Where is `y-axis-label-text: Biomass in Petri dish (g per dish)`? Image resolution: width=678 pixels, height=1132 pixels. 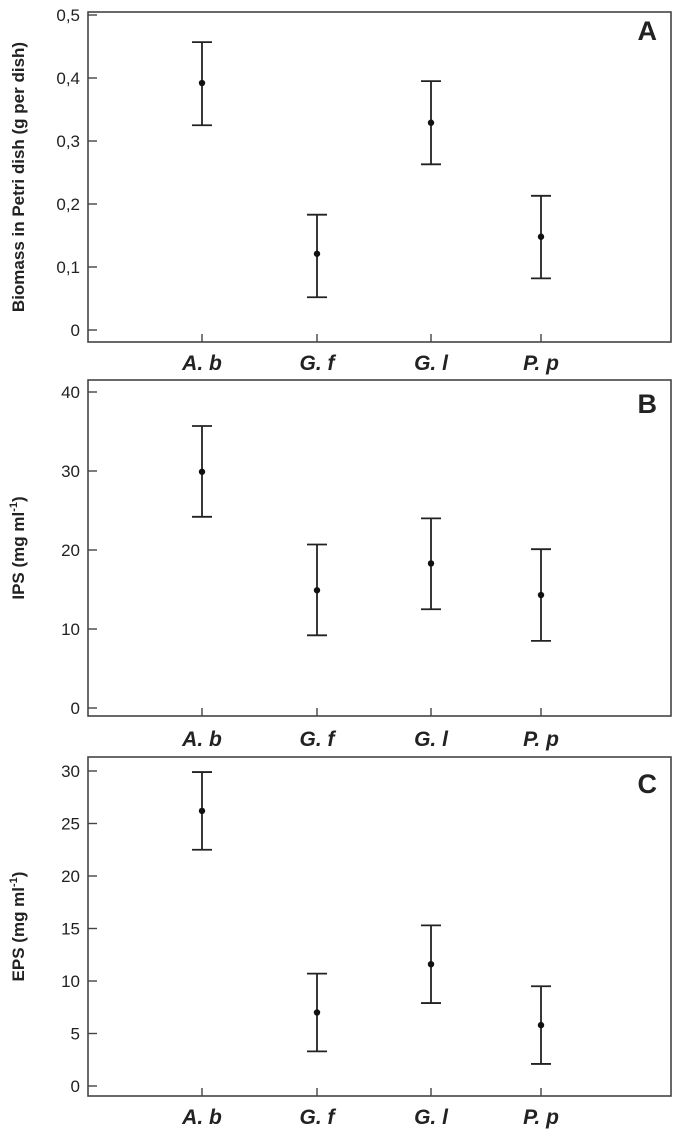
y-axis-label-text: Biomass in Petri dish (g per dish) is located at coordinates (18, 177).